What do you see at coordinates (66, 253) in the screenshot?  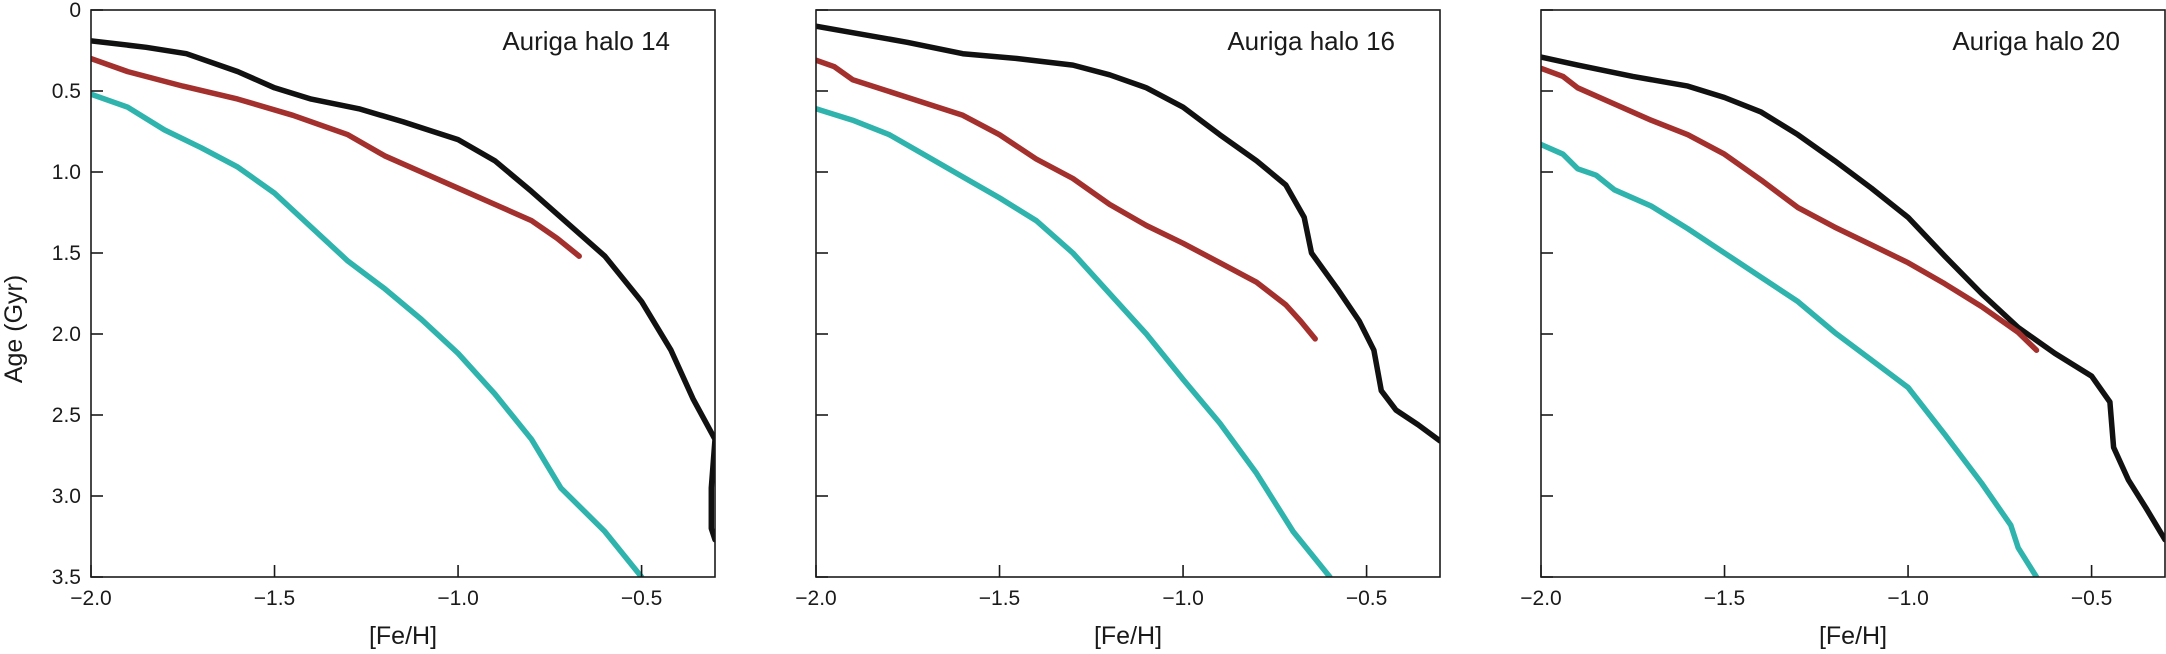 I see `y-tick-label: 1.5` at bounding box center [66, 253].